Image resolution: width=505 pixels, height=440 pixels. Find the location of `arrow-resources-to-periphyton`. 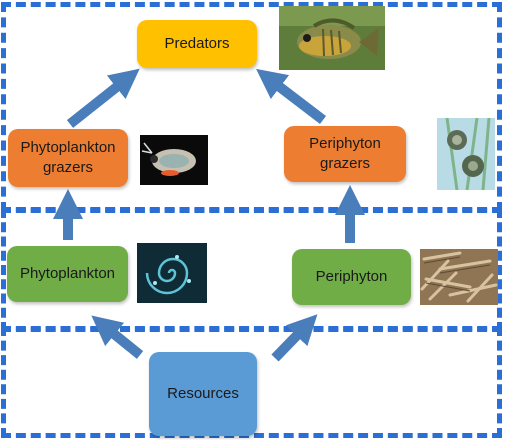

arrow-resources-to-periphyton is located at coordinates (294, 338).